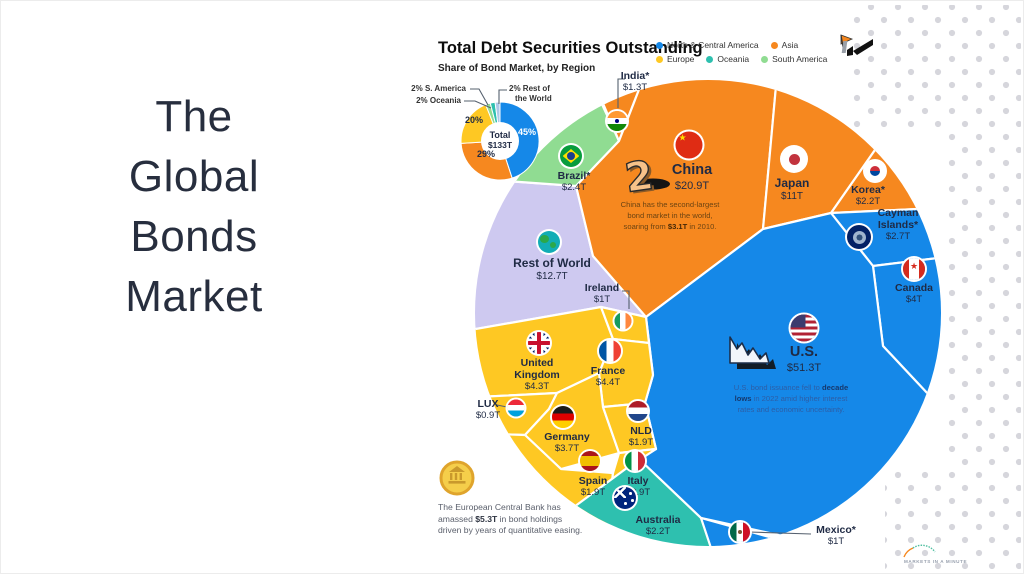 The width and height of the screenshot is (1024, 574). I want to click on donut-slice-north-central-america, so click(519, 140).